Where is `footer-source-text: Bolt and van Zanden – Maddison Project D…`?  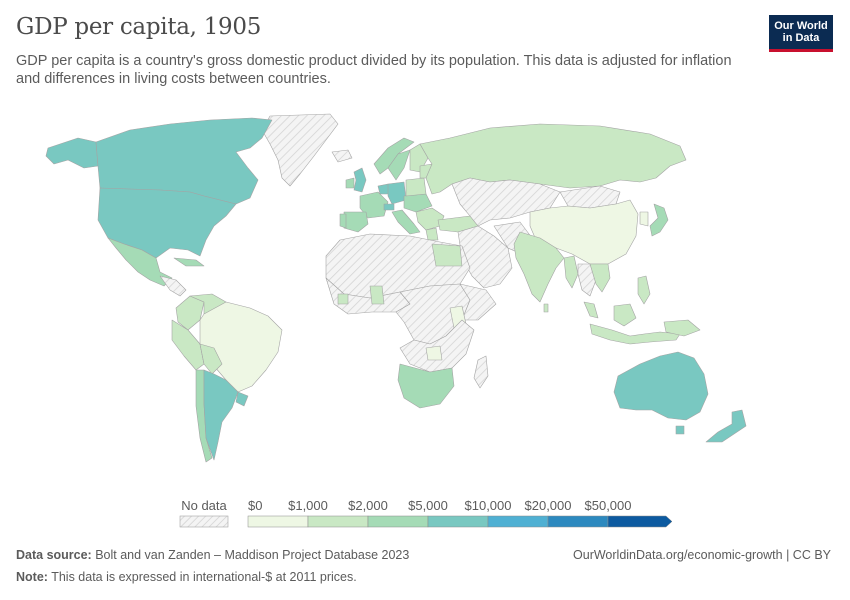
footer-source-text: Bolt and van Zanden – Maddison Project D… is located at coordinates (252, 555).